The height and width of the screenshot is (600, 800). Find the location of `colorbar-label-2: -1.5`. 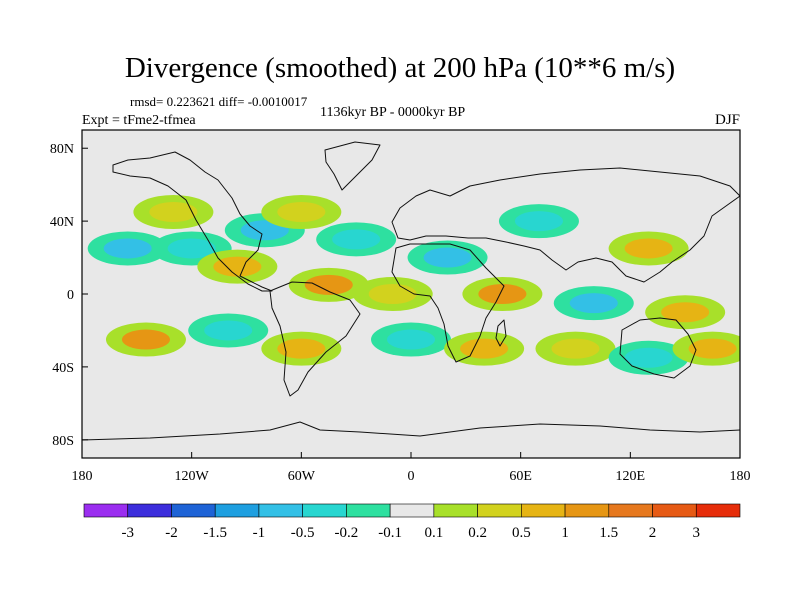

colorbar-label-2: -1.5 is located at coordinates (215, 533).